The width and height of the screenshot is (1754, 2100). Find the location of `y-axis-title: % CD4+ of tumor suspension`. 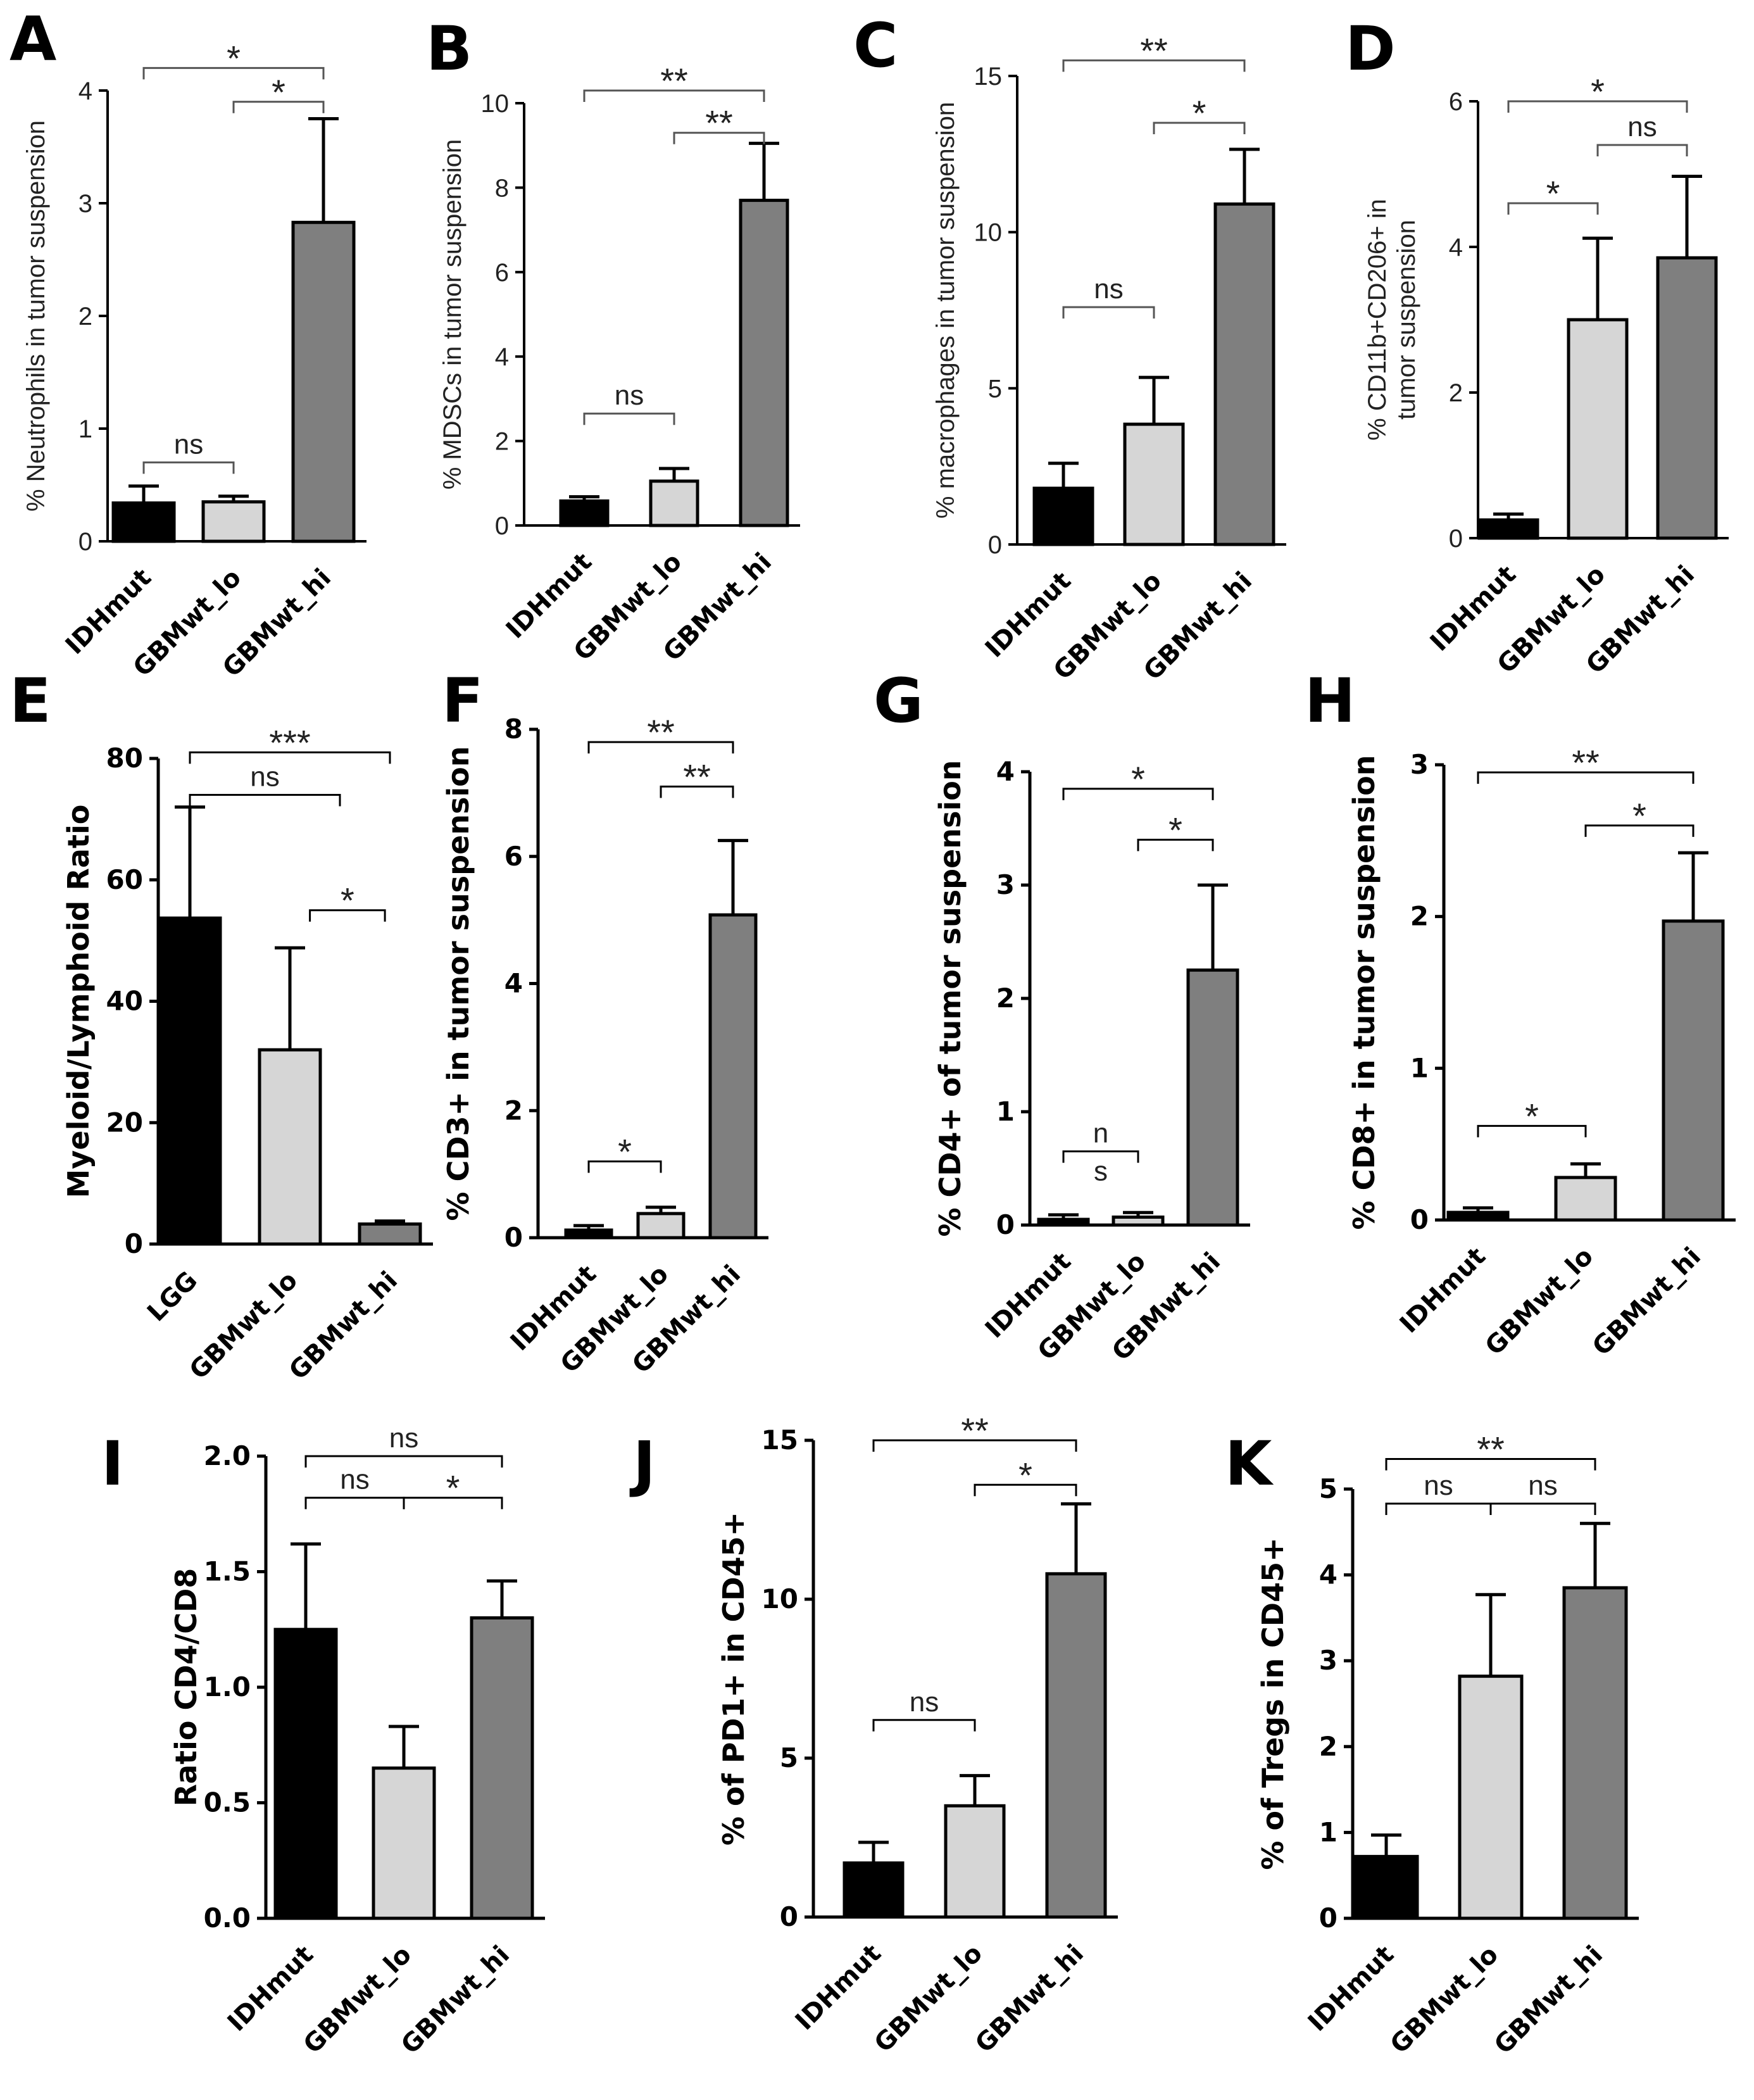

y-axis-title: % CD4+ of tumor suspension is located at coordinates (950, 998).